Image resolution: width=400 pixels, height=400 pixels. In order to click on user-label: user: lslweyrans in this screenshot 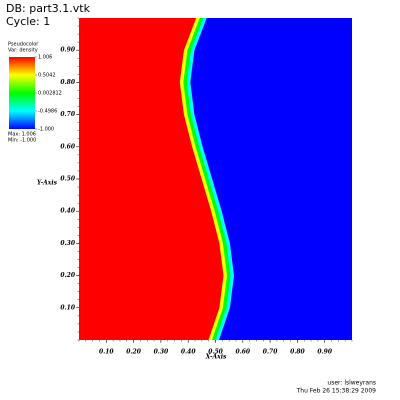, I will do `click(351, 383)`.